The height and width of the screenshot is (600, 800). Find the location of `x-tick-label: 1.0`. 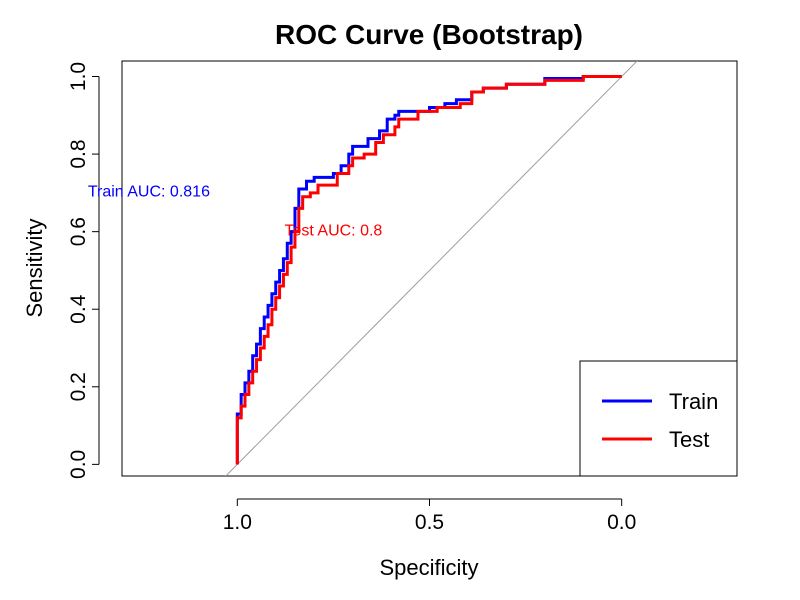

x-tick-label: 1.0 is located at coordinates (237, 522).